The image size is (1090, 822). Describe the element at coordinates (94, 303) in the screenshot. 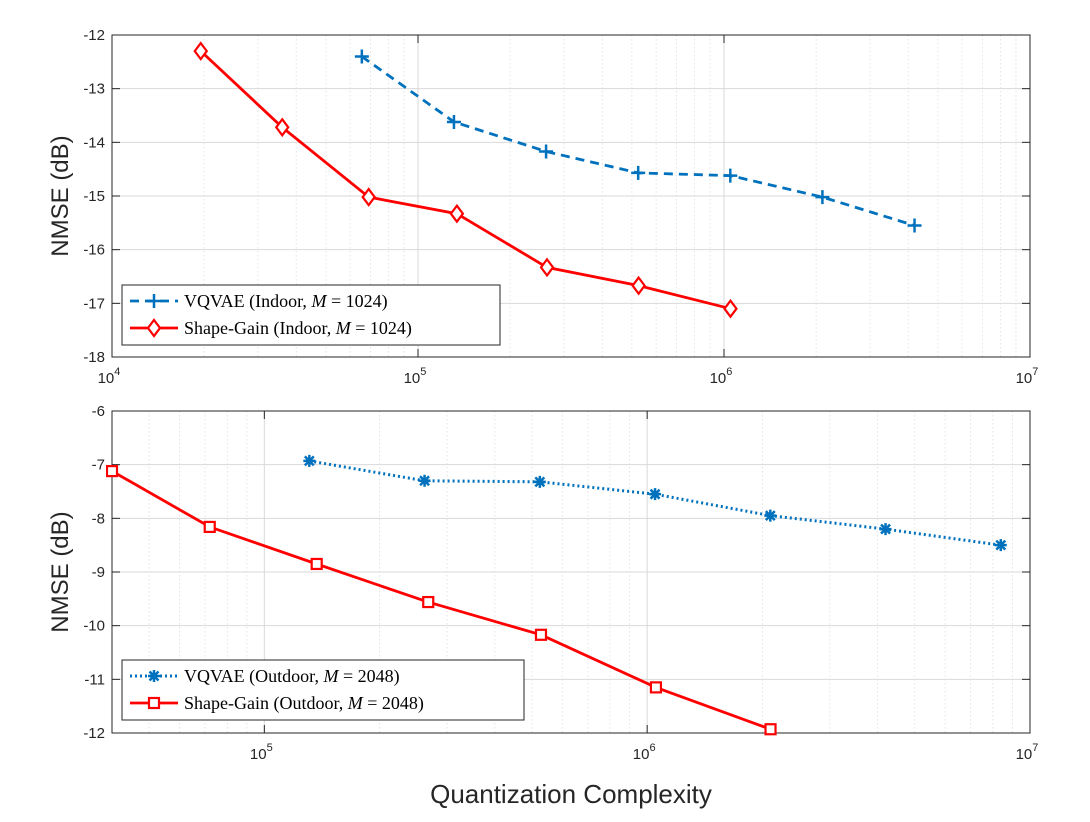

I see `y-tick-label: -17` at that location.